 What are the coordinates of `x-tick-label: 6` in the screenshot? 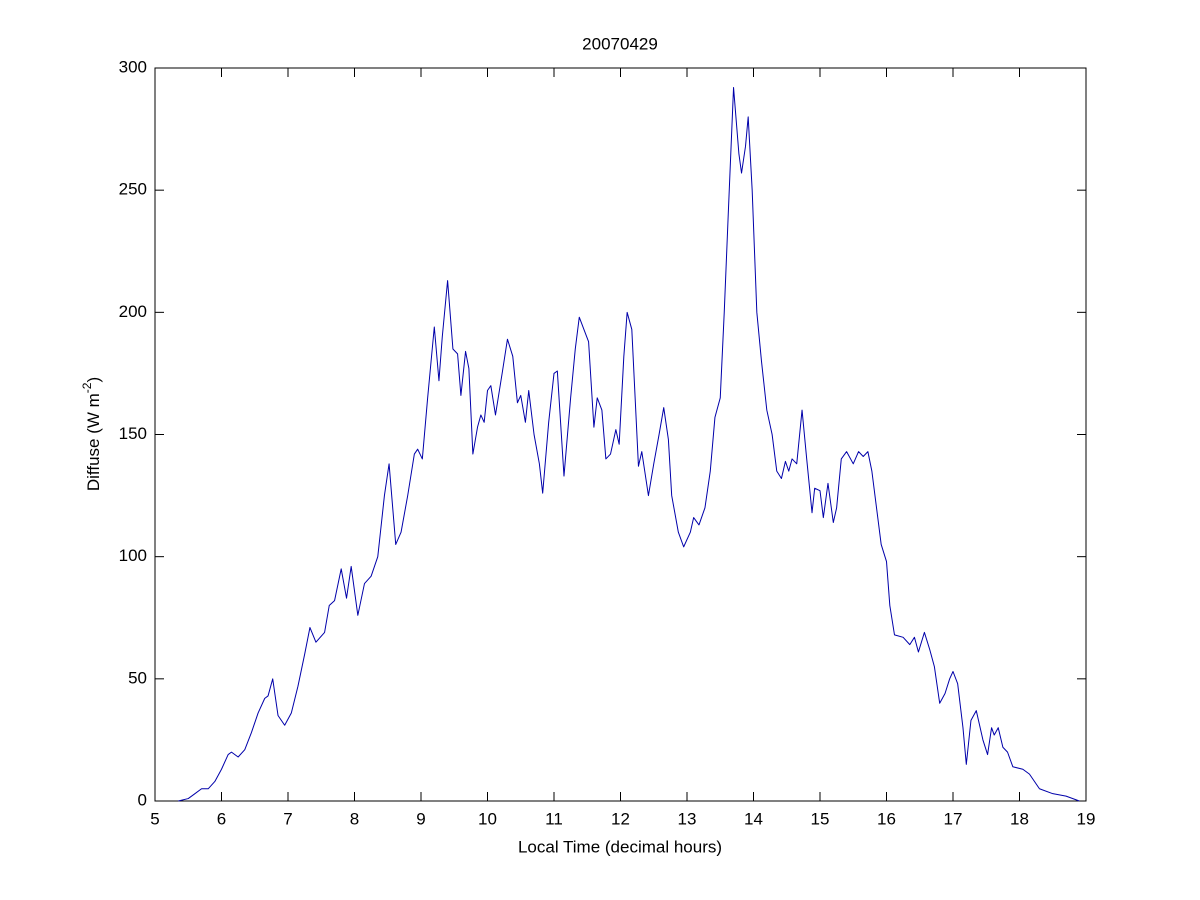 It's located at (221, 818).